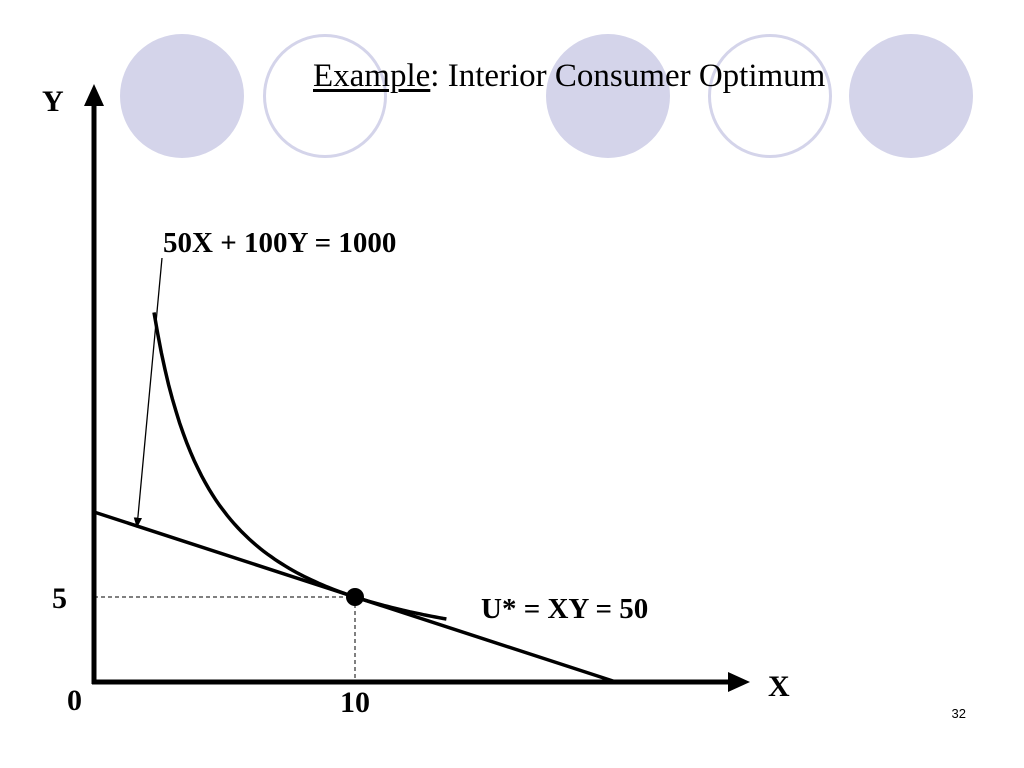 The width and height of the screenshot is (1024, 768). Describe the element at coordinates (74, 700) in the screenshot. I see `origin-label: 0` at that location.